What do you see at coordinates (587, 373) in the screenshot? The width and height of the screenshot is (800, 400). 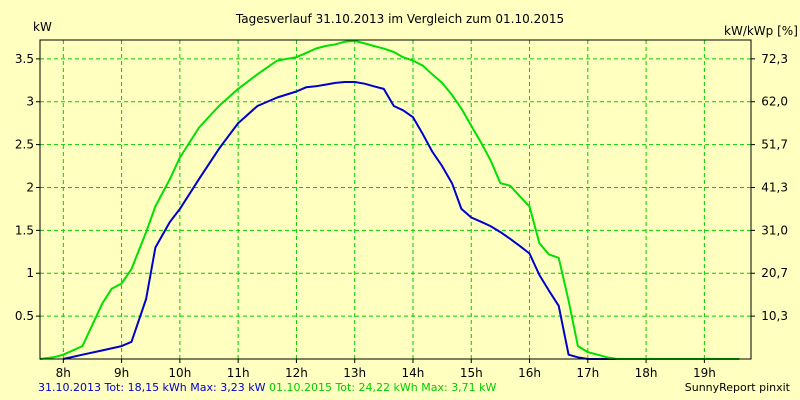 I see `x-tick-label: 17h` at bounding box center [587, 373].